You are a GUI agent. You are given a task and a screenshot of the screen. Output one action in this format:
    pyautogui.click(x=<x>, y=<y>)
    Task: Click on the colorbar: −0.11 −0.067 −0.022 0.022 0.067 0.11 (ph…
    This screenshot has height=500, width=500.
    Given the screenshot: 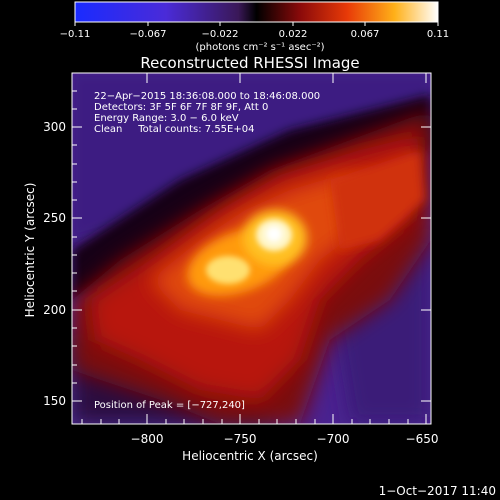 What is the action you would take?
    pyautogui.click(x=254, y=27)
    